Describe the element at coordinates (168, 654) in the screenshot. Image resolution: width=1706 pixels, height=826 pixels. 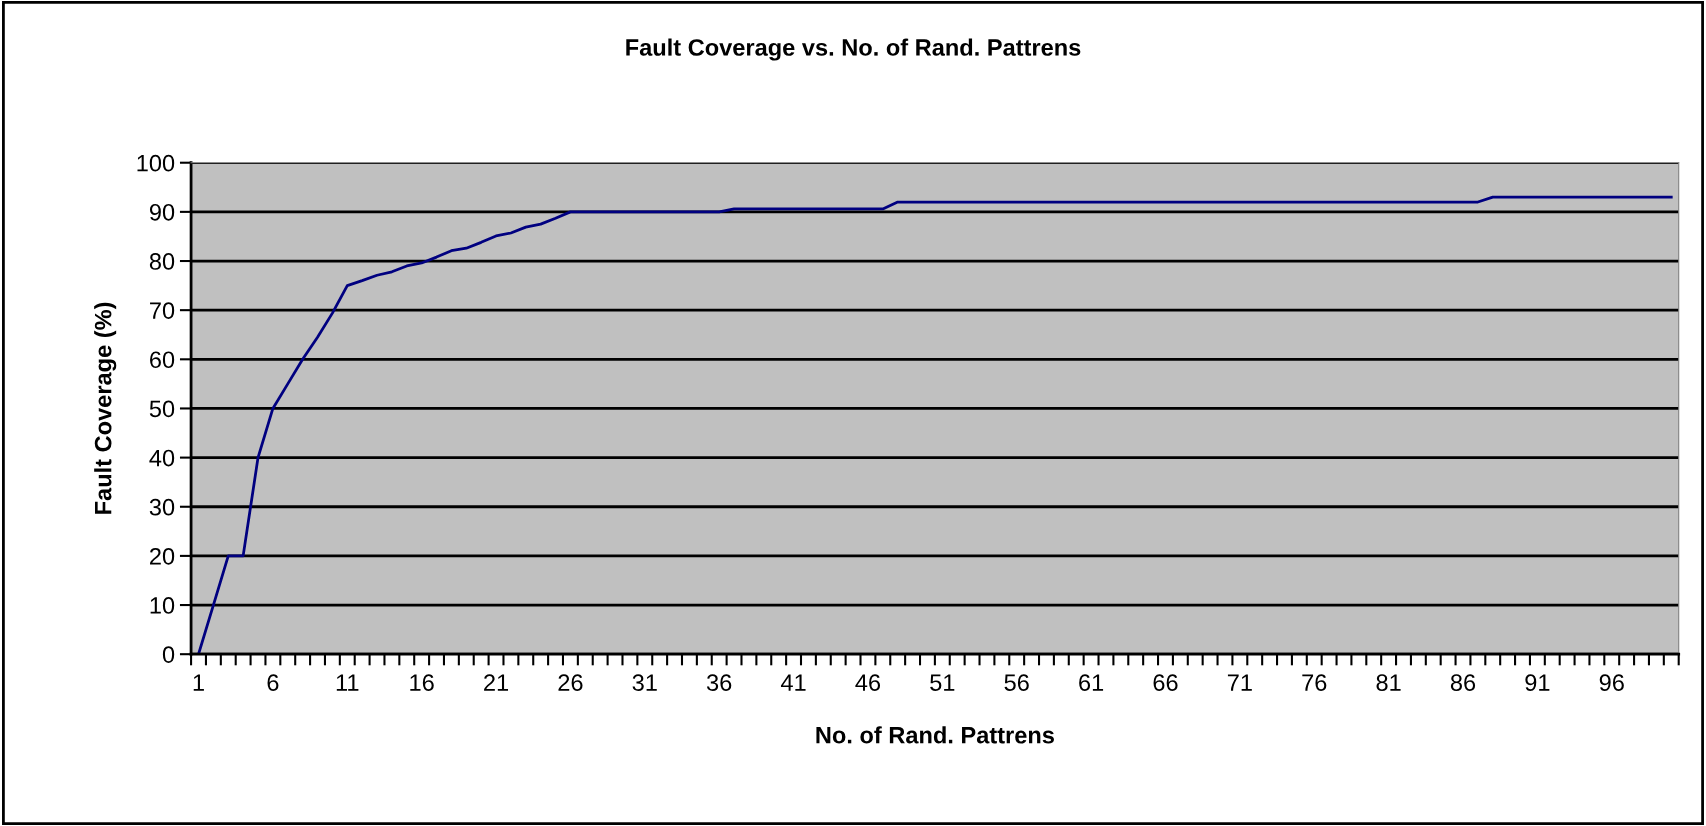
I see `y-tick-label: 0` at that location.